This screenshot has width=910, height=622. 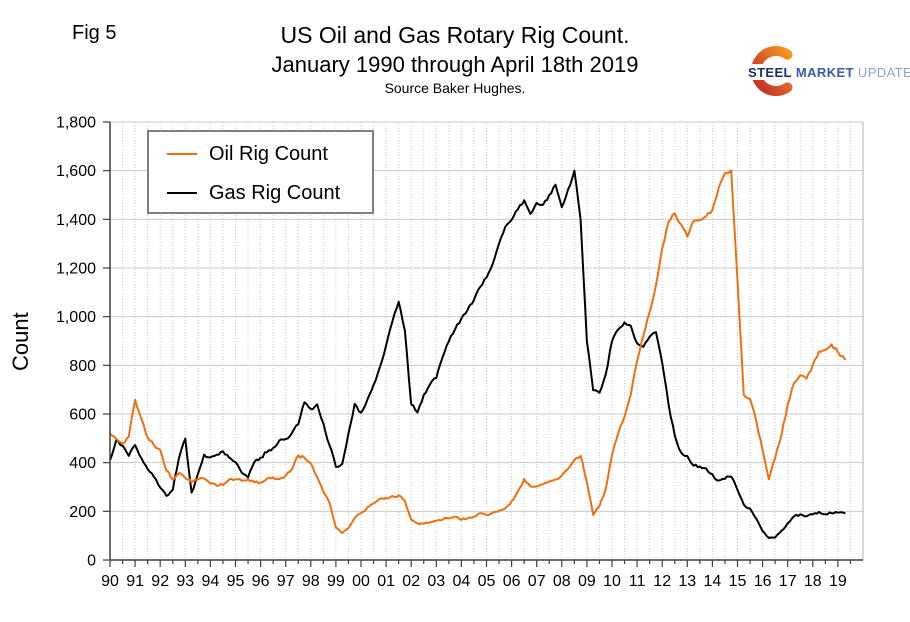 What do you see at coordinates (770, 72) in the screenshot?
I see `logo-word-steel: STEEL` at bounding box center [770, 72].